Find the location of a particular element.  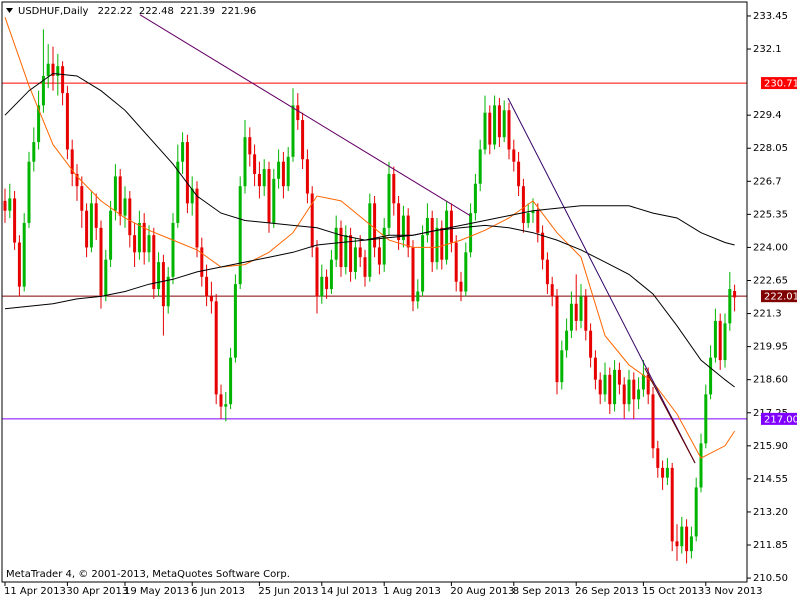

close-value: 221.96 is located at coordinates (238, 11).